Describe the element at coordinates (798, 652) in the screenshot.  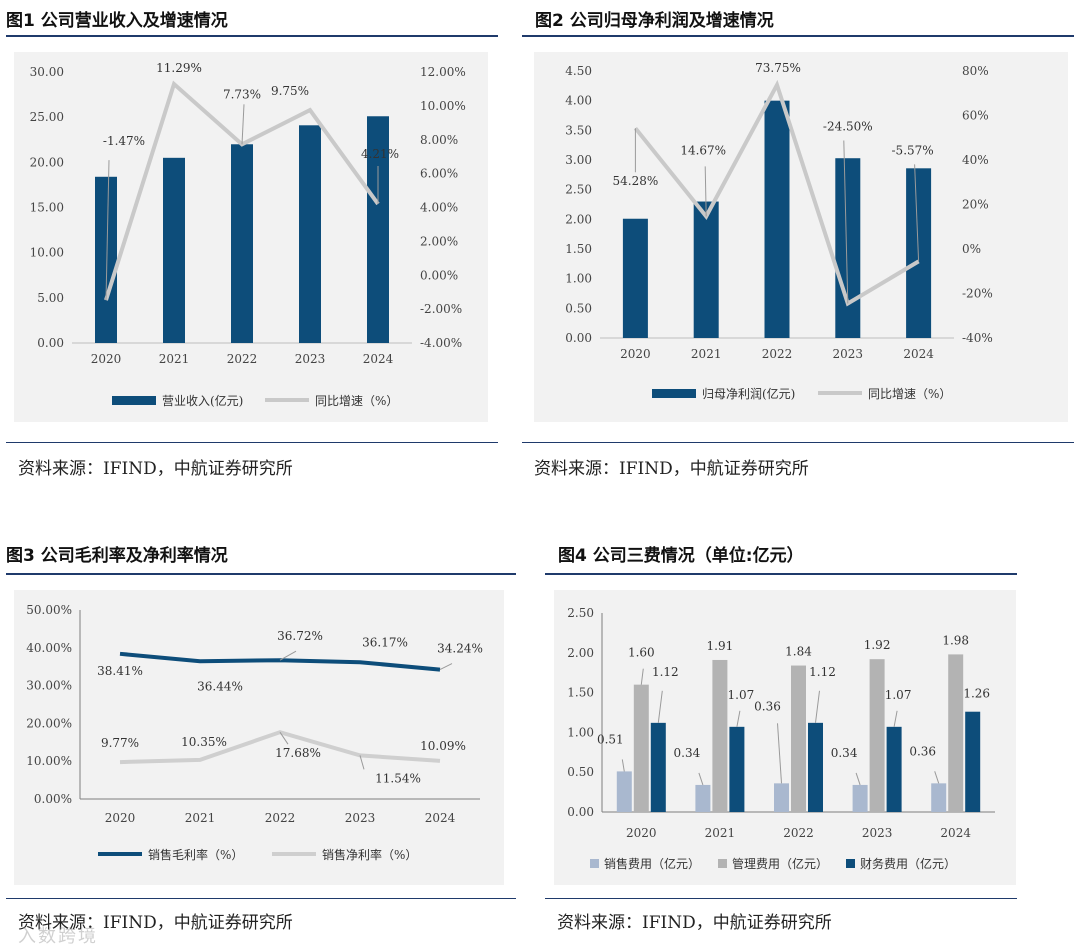
I see `admin-expense-data-label: 1.84` at that location.